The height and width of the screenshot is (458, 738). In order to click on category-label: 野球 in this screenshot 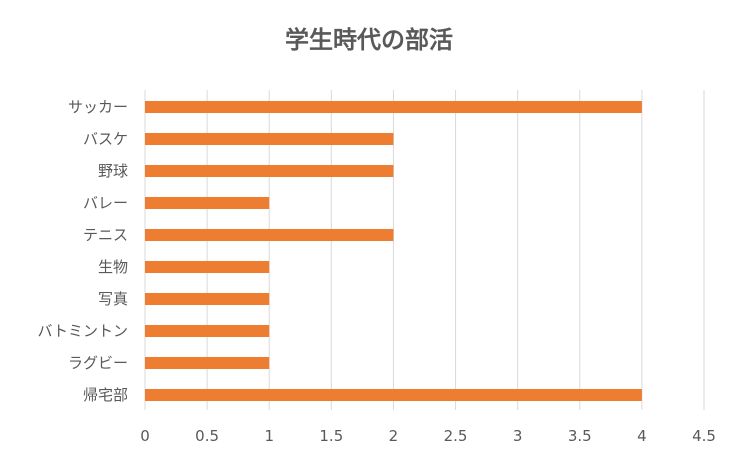, I will do `click(113, 171)`.